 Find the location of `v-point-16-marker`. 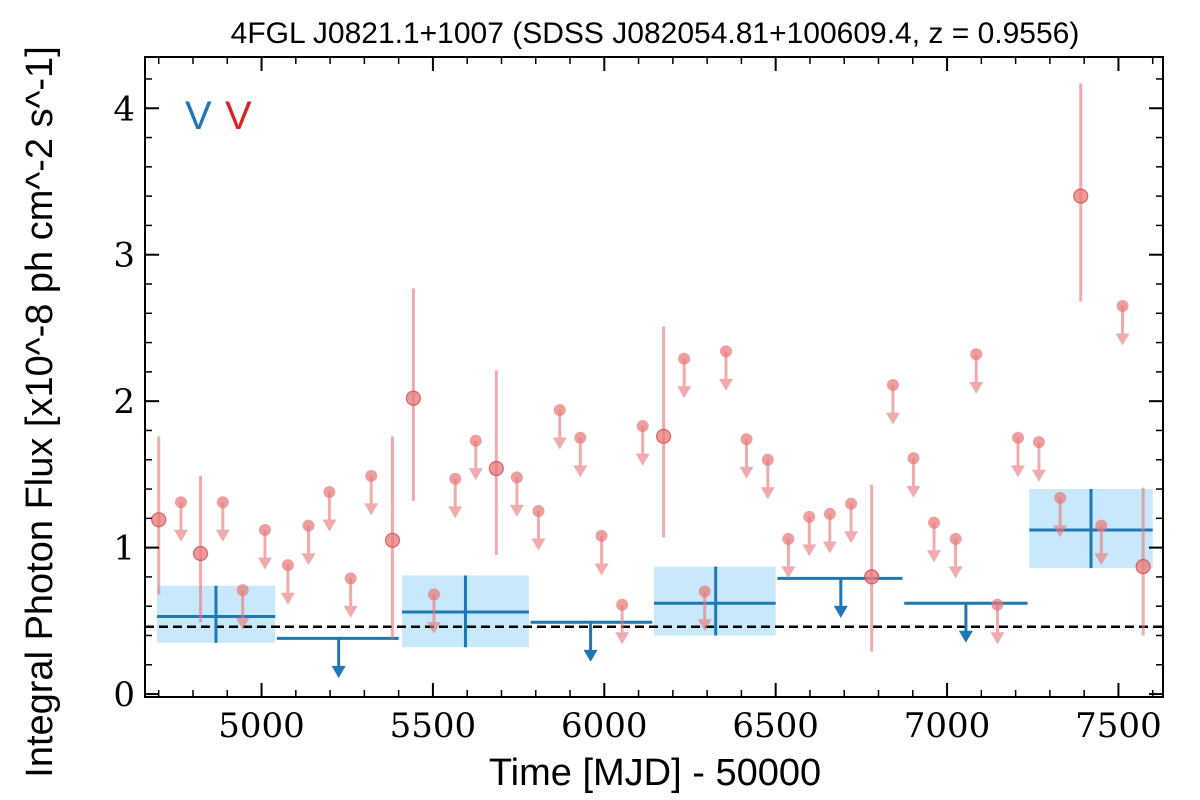

v-point-16-marker is located at coordinates (496, 468).